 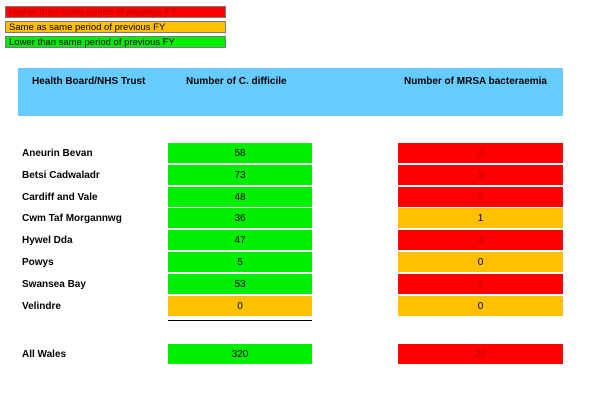 What do you see at coordinates (480, 284) in the screenshot?
I see `table-row-mrsa-value: 2` at bounding box center [480, 284].